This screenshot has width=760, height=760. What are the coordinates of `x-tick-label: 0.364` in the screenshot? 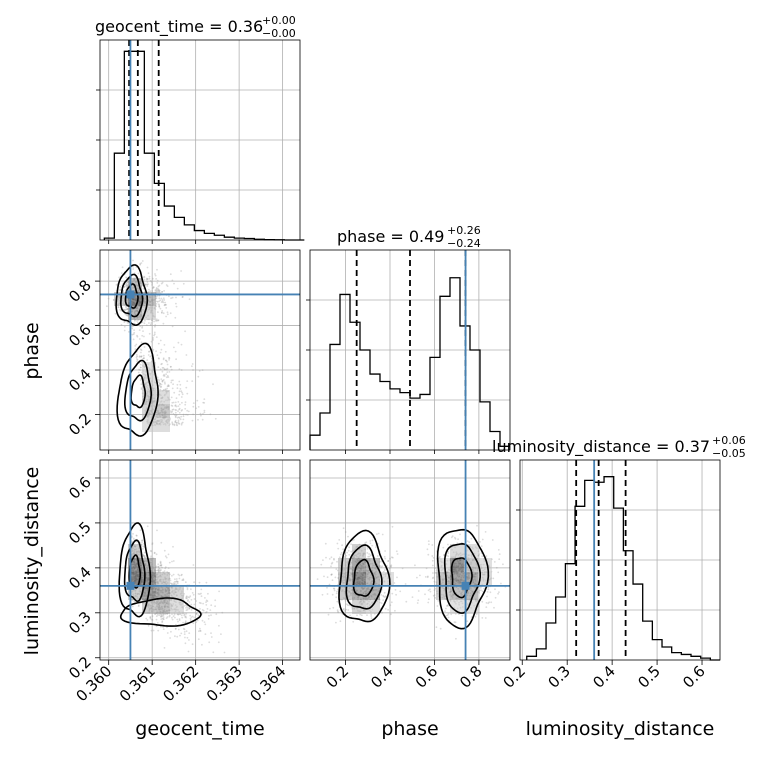 It's located at (267, 683).